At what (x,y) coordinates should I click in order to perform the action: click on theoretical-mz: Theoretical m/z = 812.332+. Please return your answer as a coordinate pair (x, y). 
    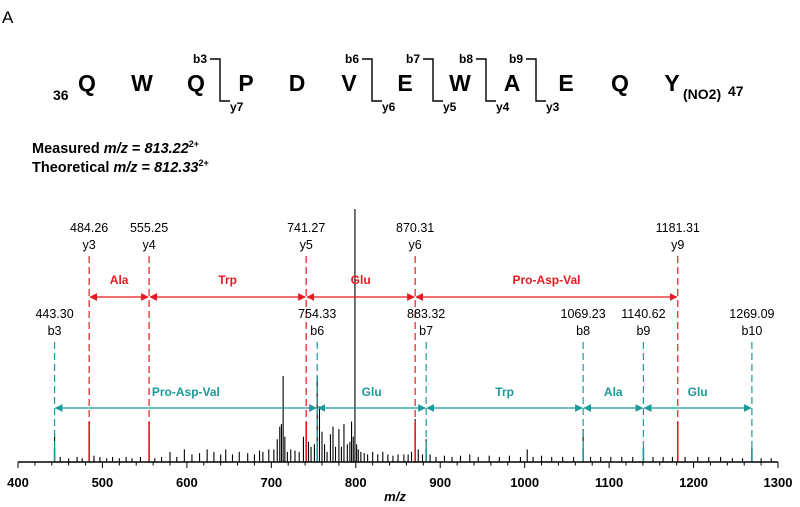
    Looking at the image, I should click on (120, 167).